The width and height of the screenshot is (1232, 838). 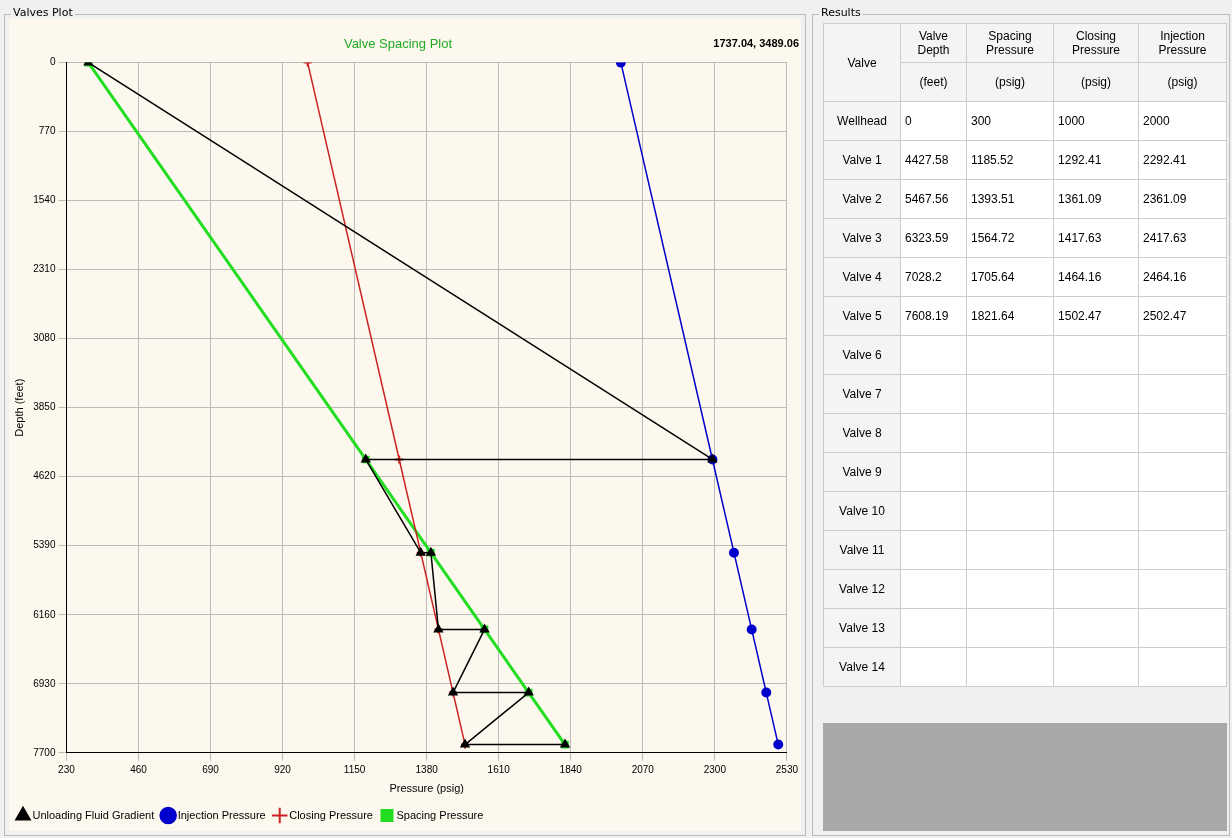 I want to click on category-label: Valve 4, so click(x=862, y=277).